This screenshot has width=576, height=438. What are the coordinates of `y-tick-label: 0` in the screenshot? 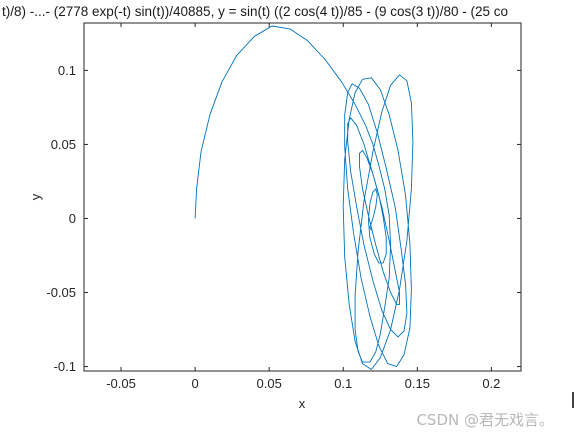 It's located at (72, 218).